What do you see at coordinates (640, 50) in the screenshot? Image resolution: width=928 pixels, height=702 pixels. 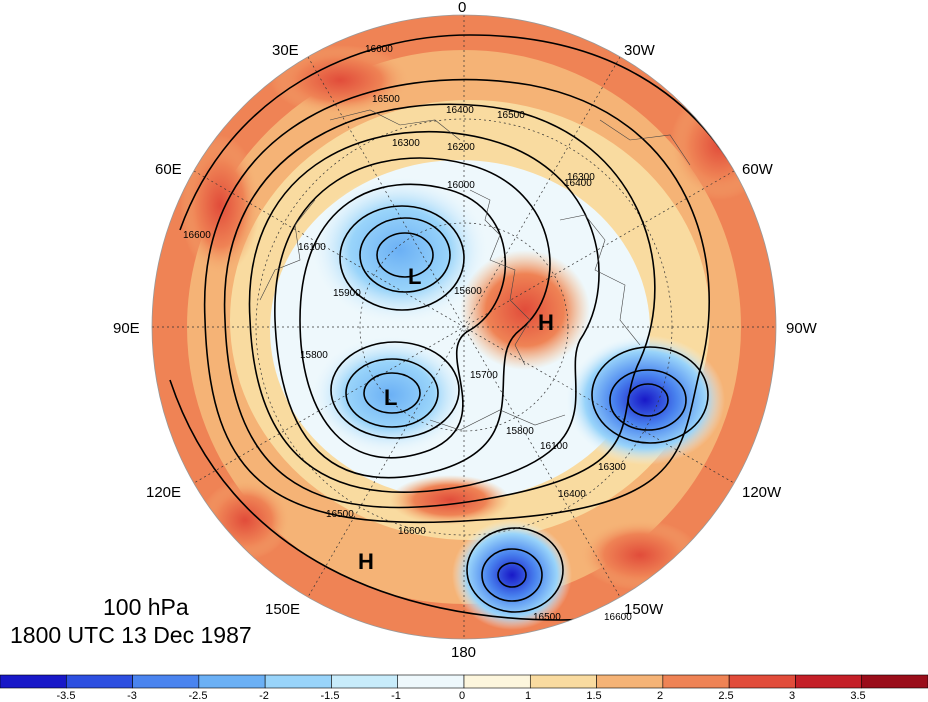 I see `lon-label-30w: 30W` at bounding box center [640, 50].